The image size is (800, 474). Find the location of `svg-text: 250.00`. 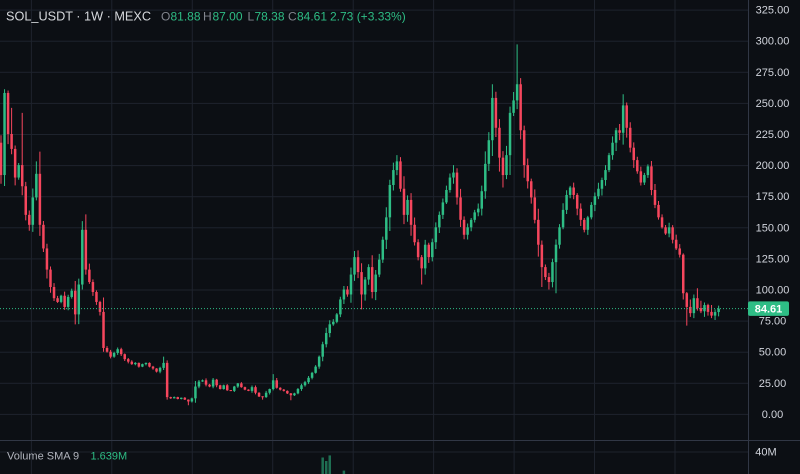

svg-text: 250.00 is located at coordinates (773, 104).